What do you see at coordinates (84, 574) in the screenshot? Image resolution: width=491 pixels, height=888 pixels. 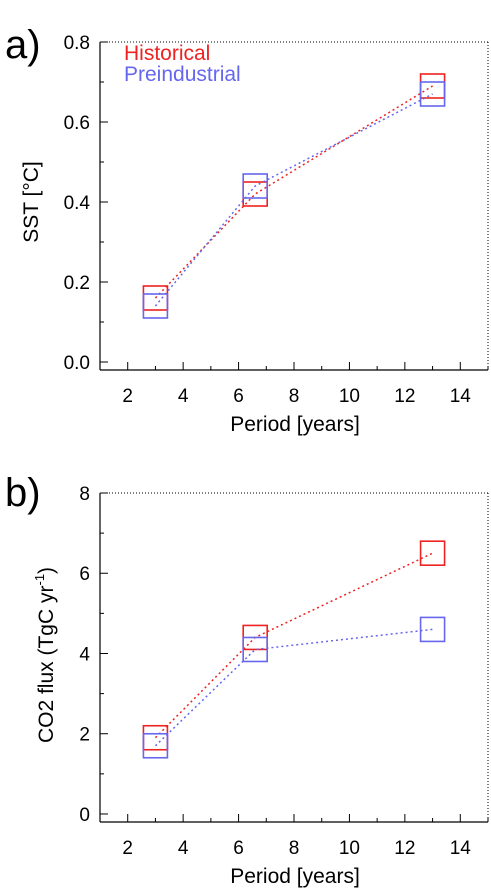 I see `y-tick-label-b: 6` at bounding box center [84, 574].